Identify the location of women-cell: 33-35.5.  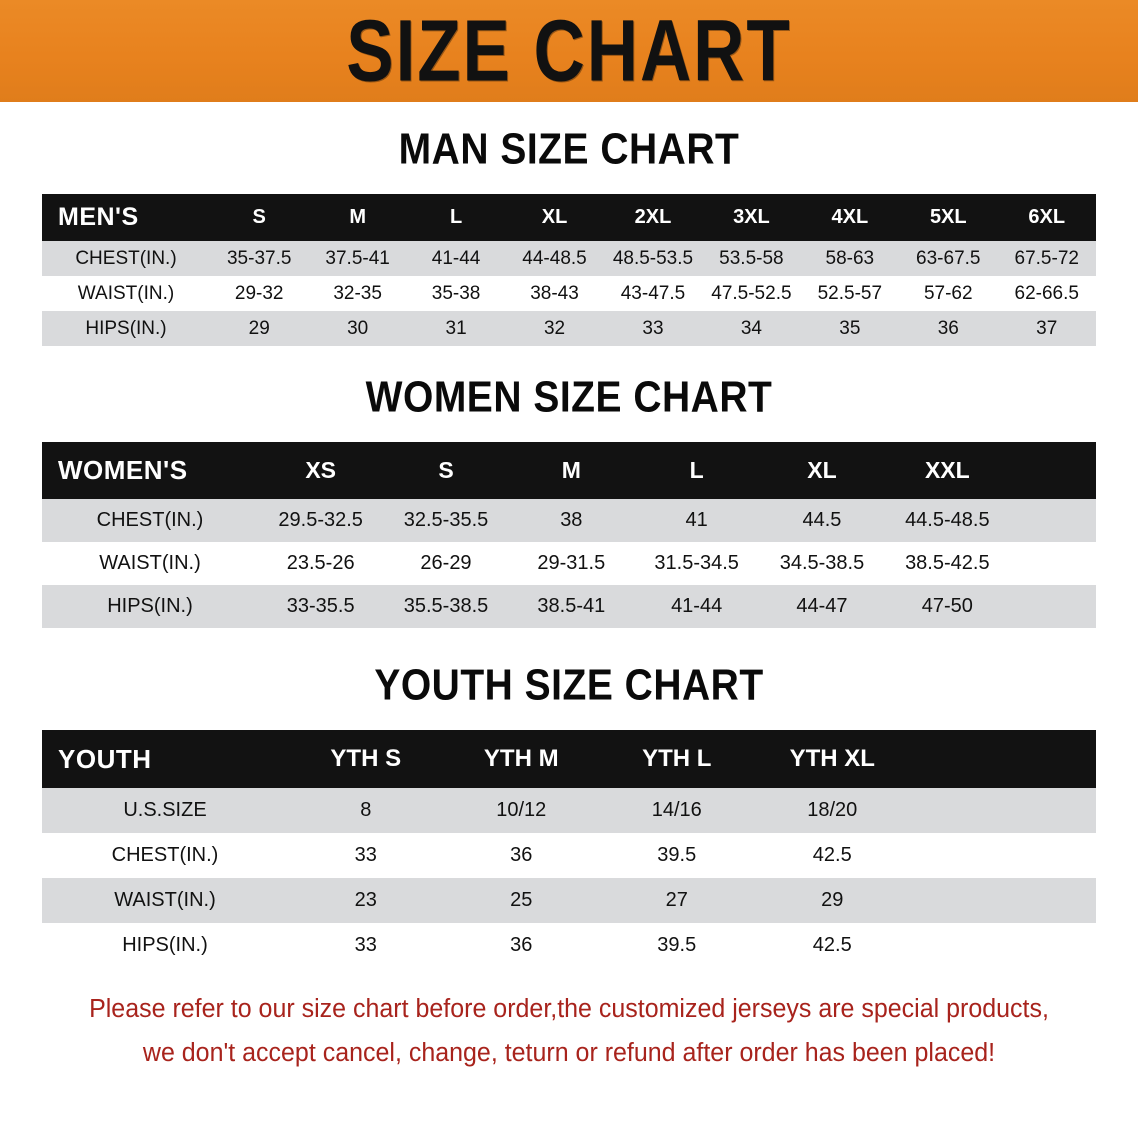
(320, 606).